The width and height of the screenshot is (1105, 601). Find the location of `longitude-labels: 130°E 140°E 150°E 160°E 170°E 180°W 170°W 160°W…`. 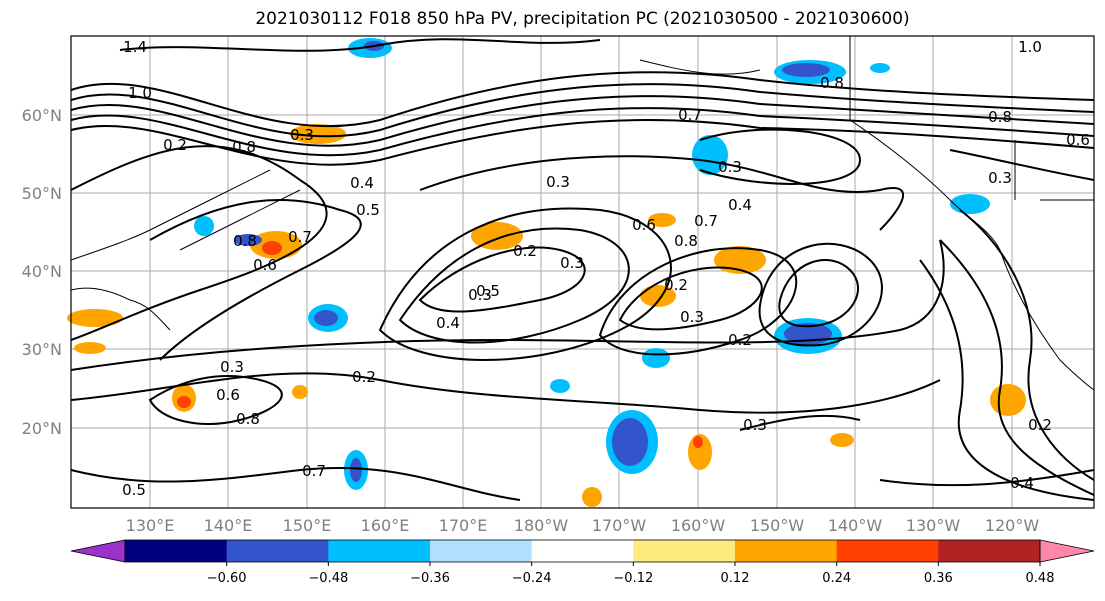

longitude-labels: 130°E 140°E 150°E 160°E 170°E 180°W 170°W 160°W… is located at coordinates (583, 525).